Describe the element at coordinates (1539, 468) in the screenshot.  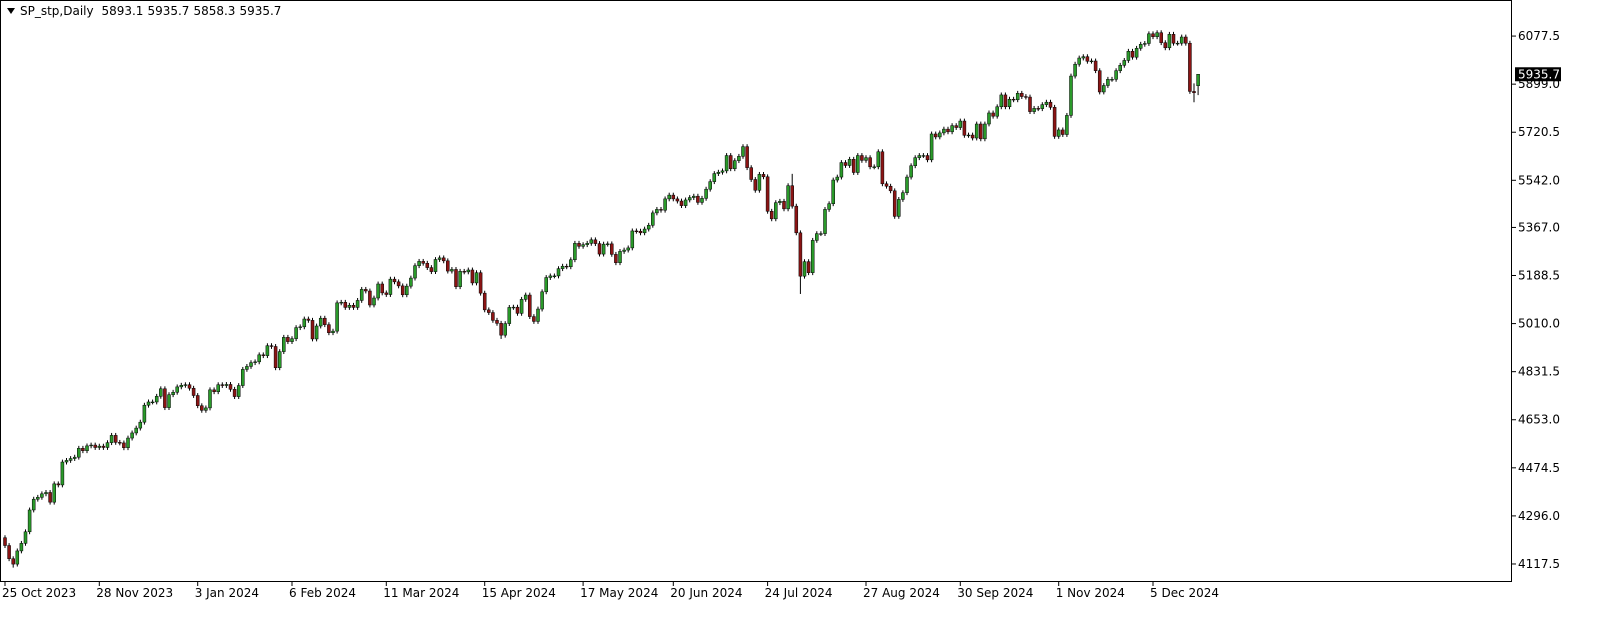
I see `y-tick-label: 4474.5` at that location.